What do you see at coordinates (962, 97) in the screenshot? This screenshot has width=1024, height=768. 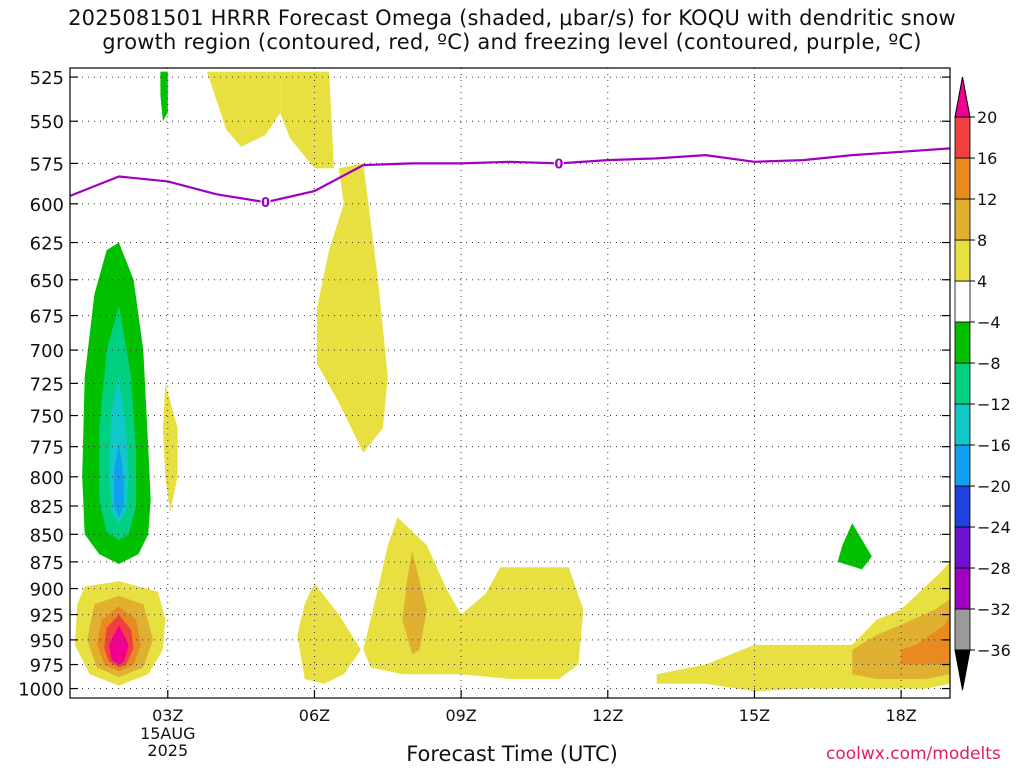 I see `colorbar-over-arrow` at bounding box center [962, 97].